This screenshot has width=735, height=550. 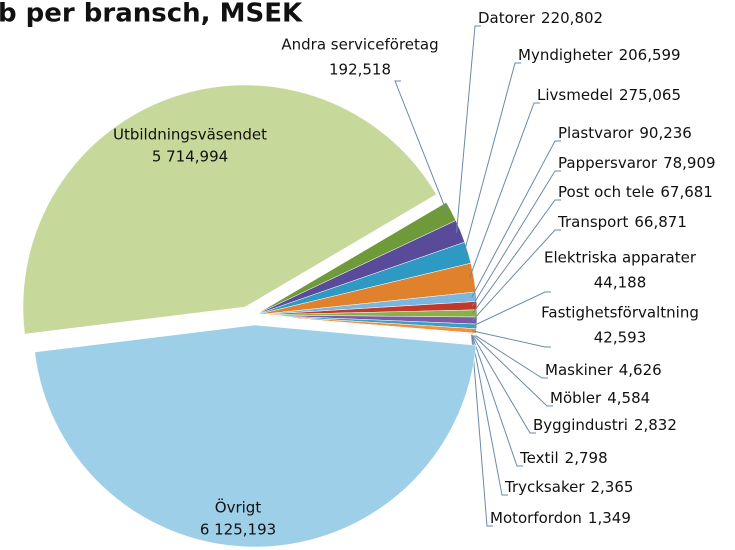 I want to click on category-name: Motorfordon, so click(x=536, y=518).